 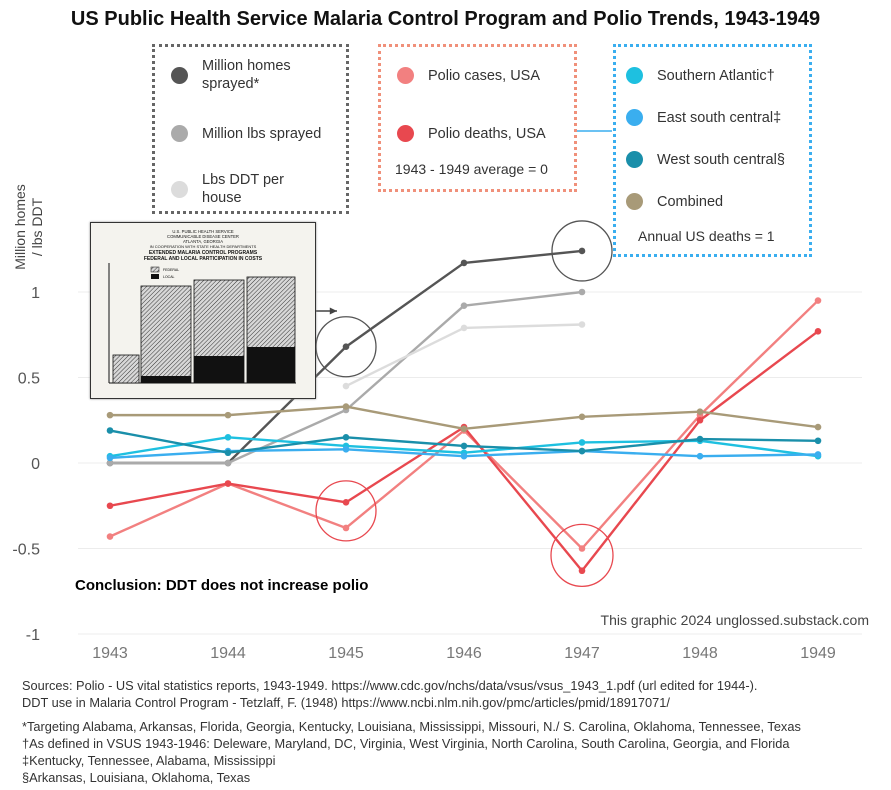 What do you see at coordinates (35, 293) in the screenshot?
I see `y-tick-label: 1` at bounding box center [35, 293].